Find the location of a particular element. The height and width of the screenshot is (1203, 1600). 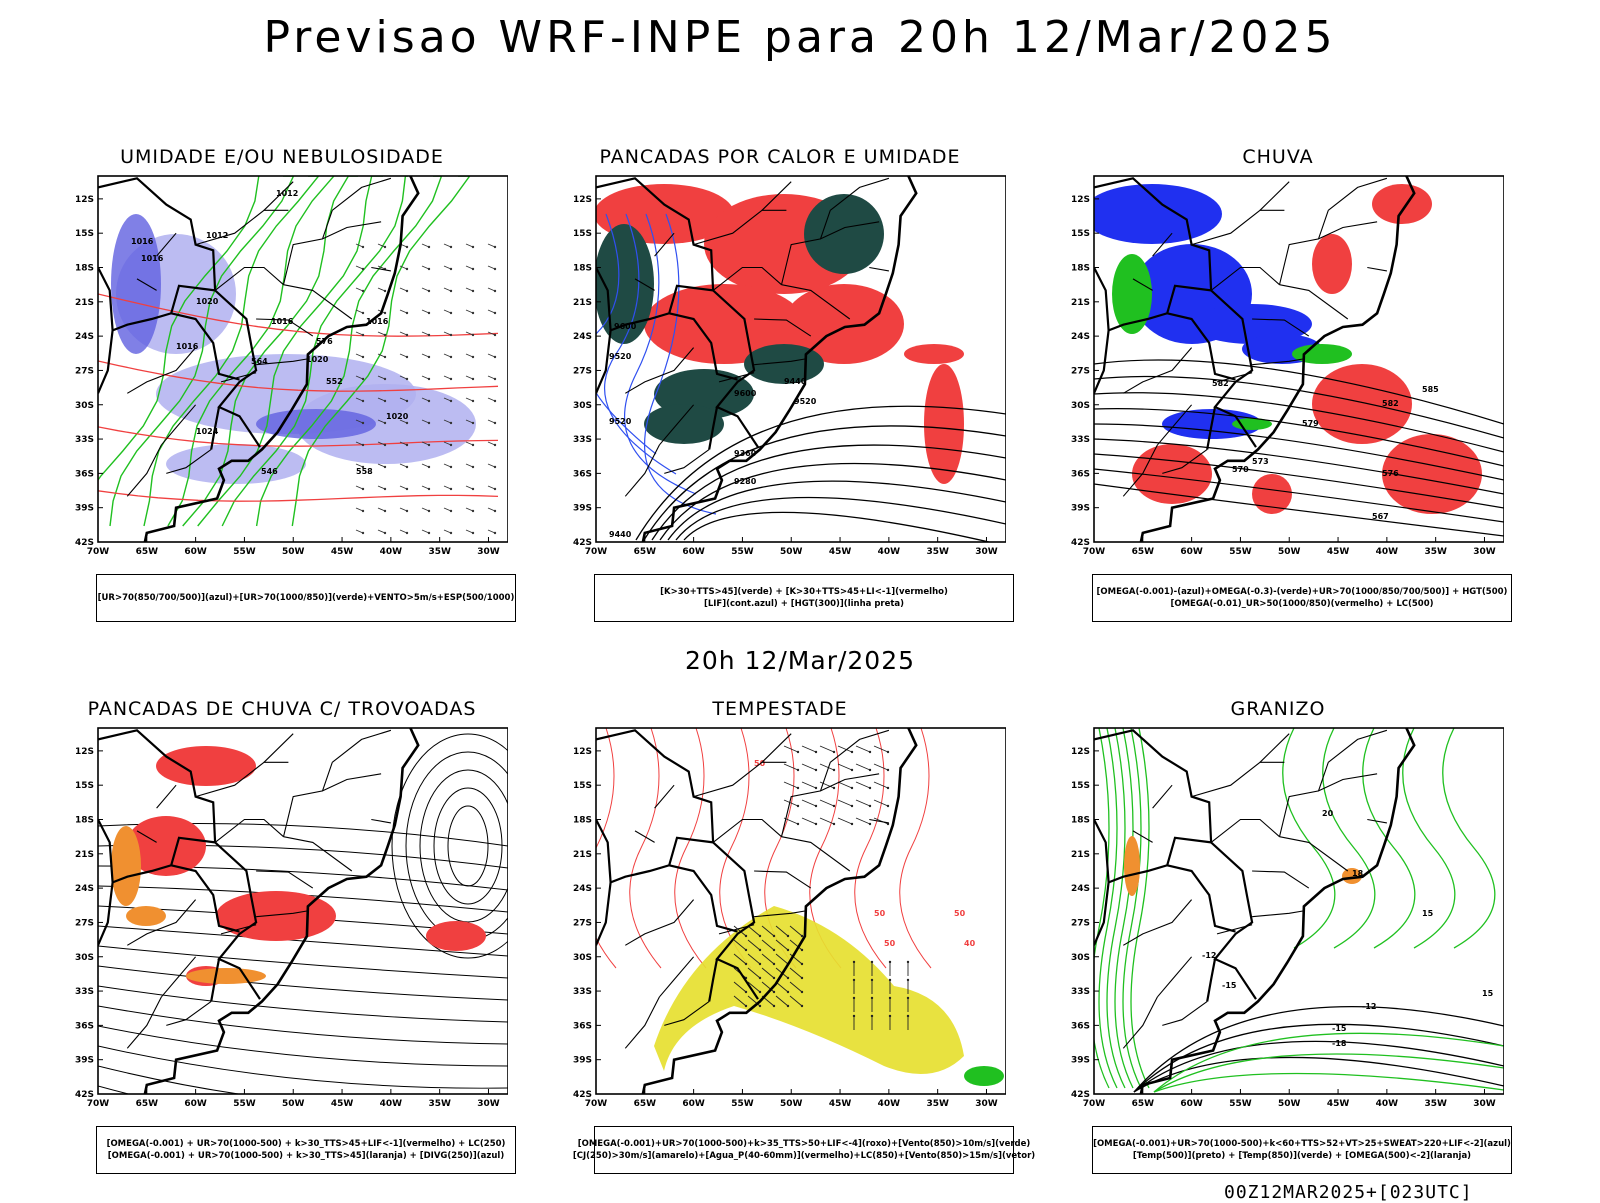

water-contour is located at coordinates (645, 848).